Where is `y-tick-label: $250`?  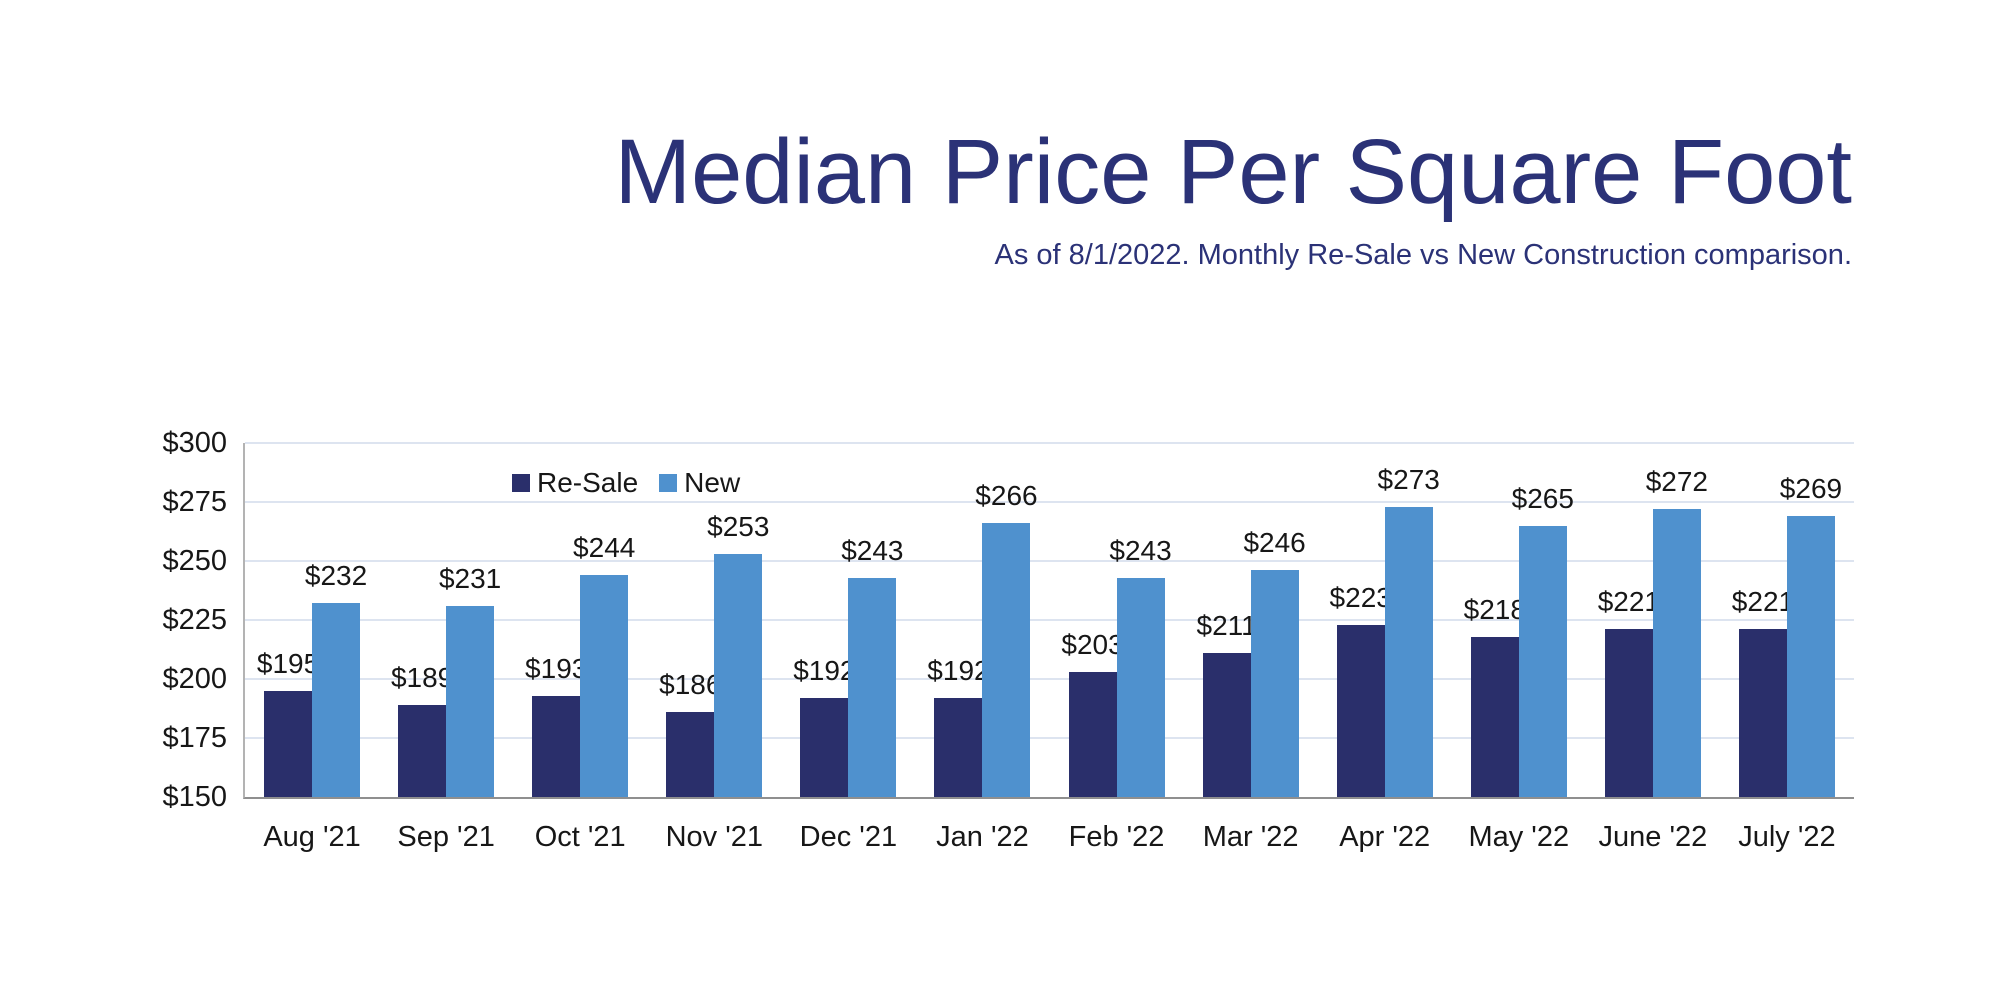
y-tick-label: $250 is located at coordinates (194, 561).